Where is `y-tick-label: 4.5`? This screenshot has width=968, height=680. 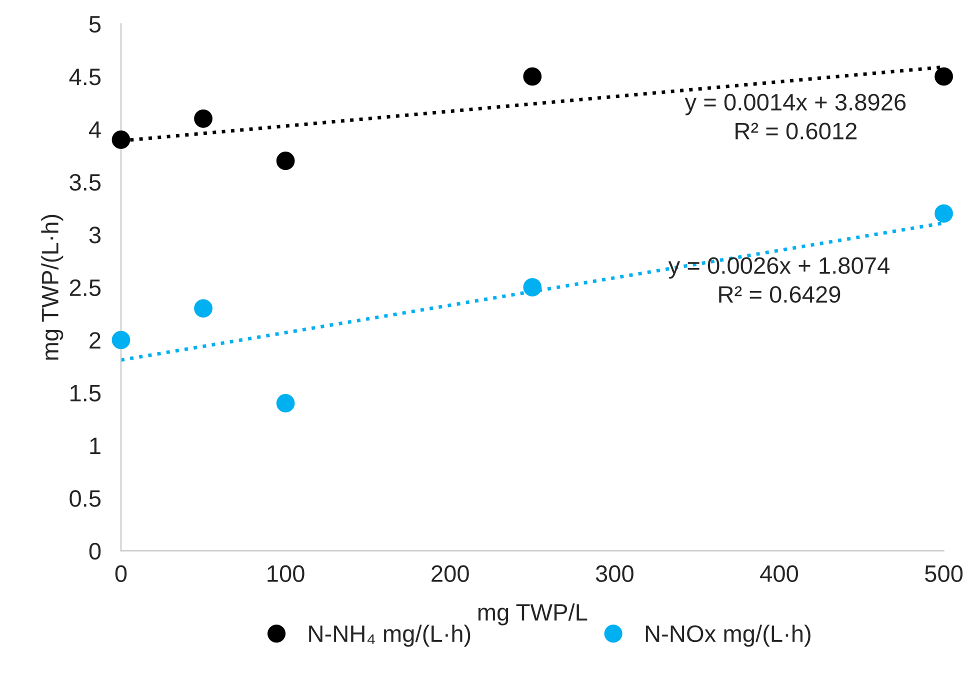 y-tick-label: 4.5 is located at coordinates (85, 77).